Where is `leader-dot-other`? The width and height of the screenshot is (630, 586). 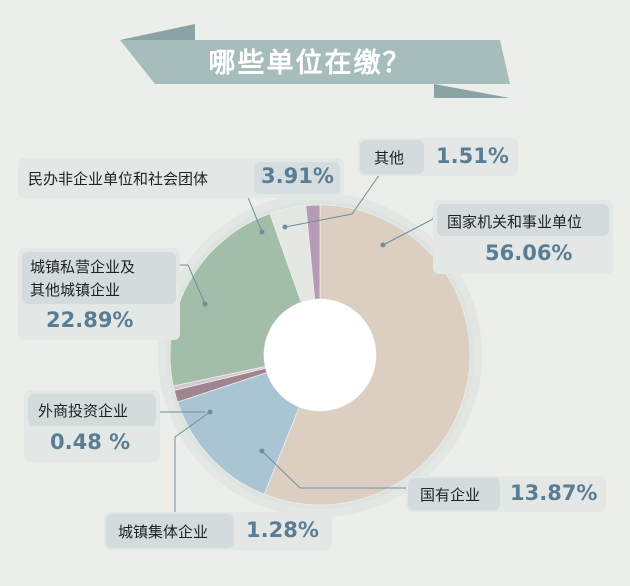 leader-dot-other is located at coordinates (285, 227).